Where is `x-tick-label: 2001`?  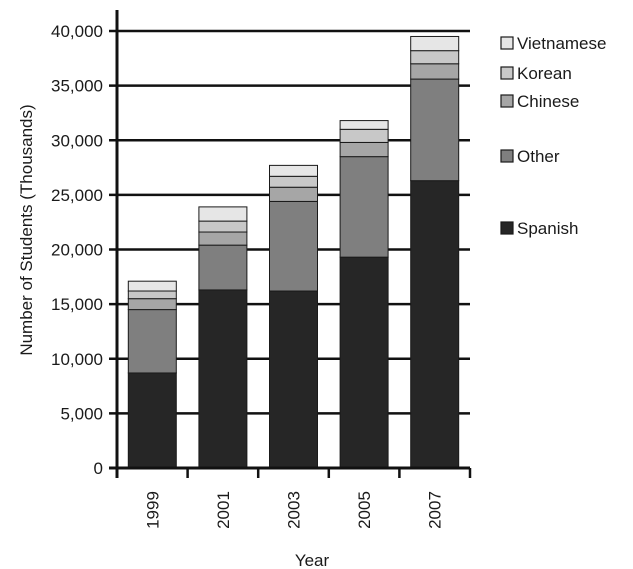 x-tick-label: 2001 is located at coordinates (223, 510).